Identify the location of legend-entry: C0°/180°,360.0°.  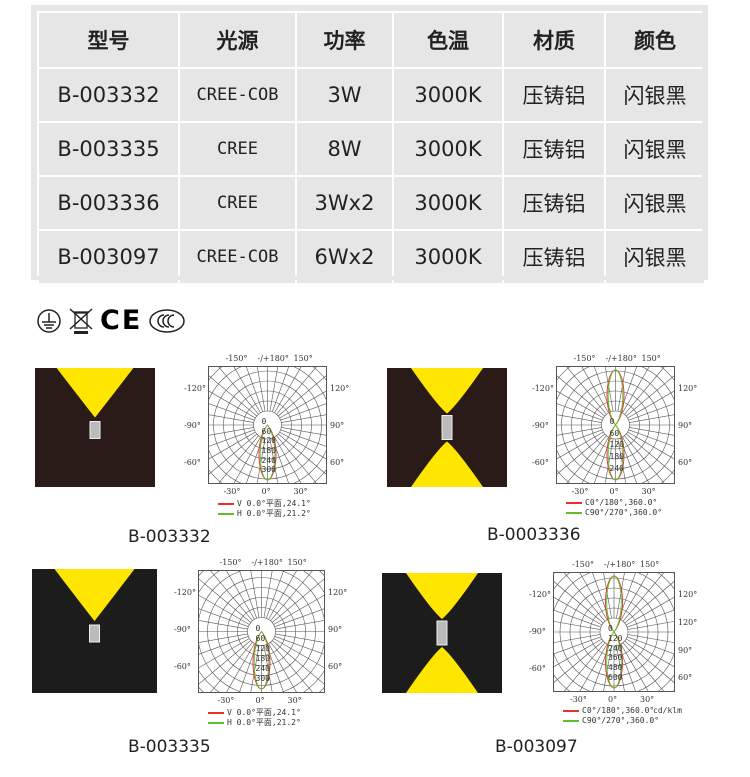
(608, 710).